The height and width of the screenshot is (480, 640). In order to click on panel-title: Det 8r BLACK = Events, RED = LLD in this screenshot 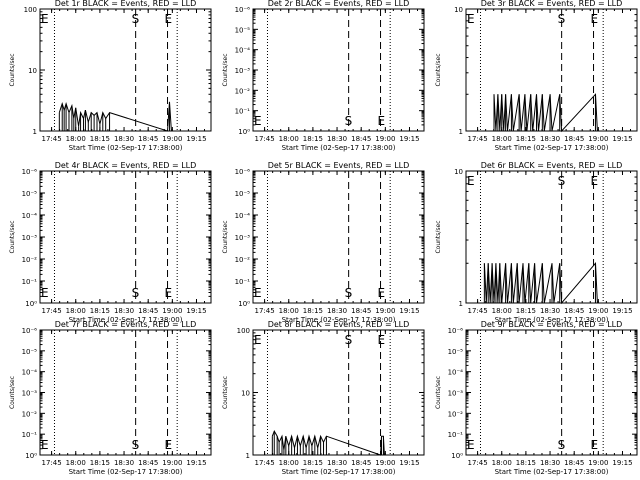, I will do `click(339, 324)`.